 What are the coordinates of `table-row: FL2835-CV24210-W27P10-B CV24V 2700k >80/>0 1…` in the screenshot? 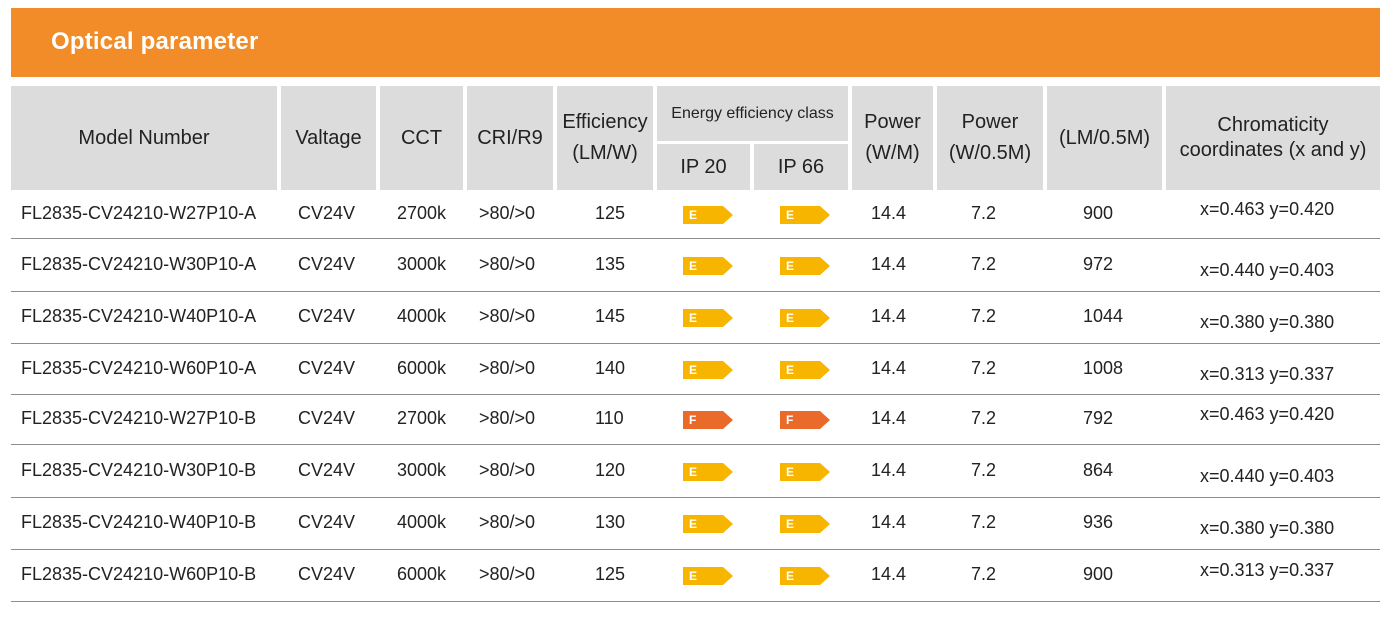 It's located at (695, 419).